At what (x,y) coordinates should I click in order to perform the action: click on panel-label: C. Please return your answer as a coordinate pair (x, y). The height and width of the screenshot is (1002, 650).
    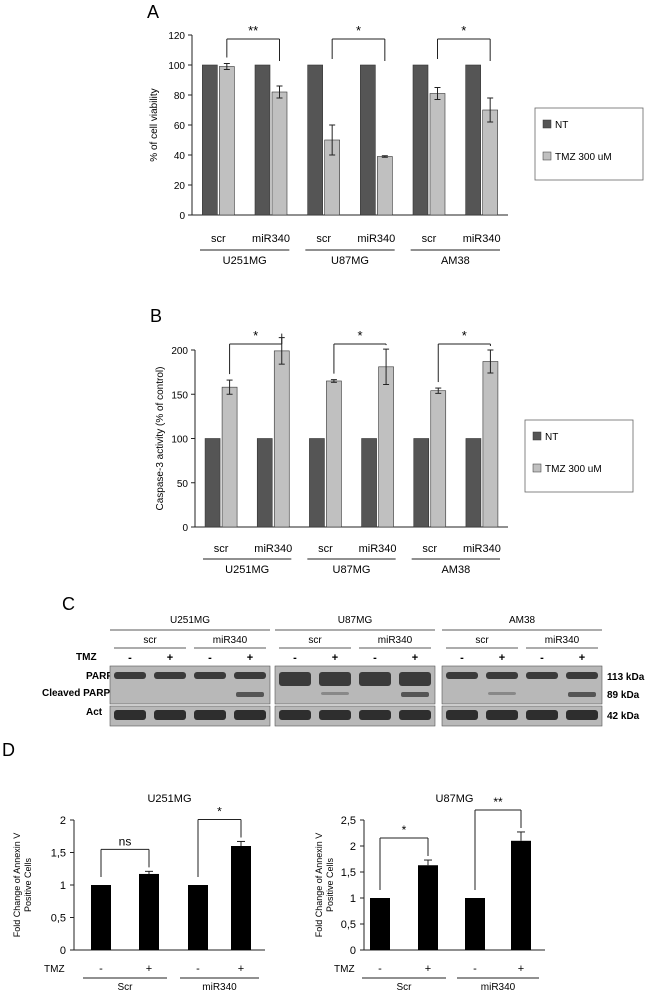
    Looking at the image, I should click on (68, 604).